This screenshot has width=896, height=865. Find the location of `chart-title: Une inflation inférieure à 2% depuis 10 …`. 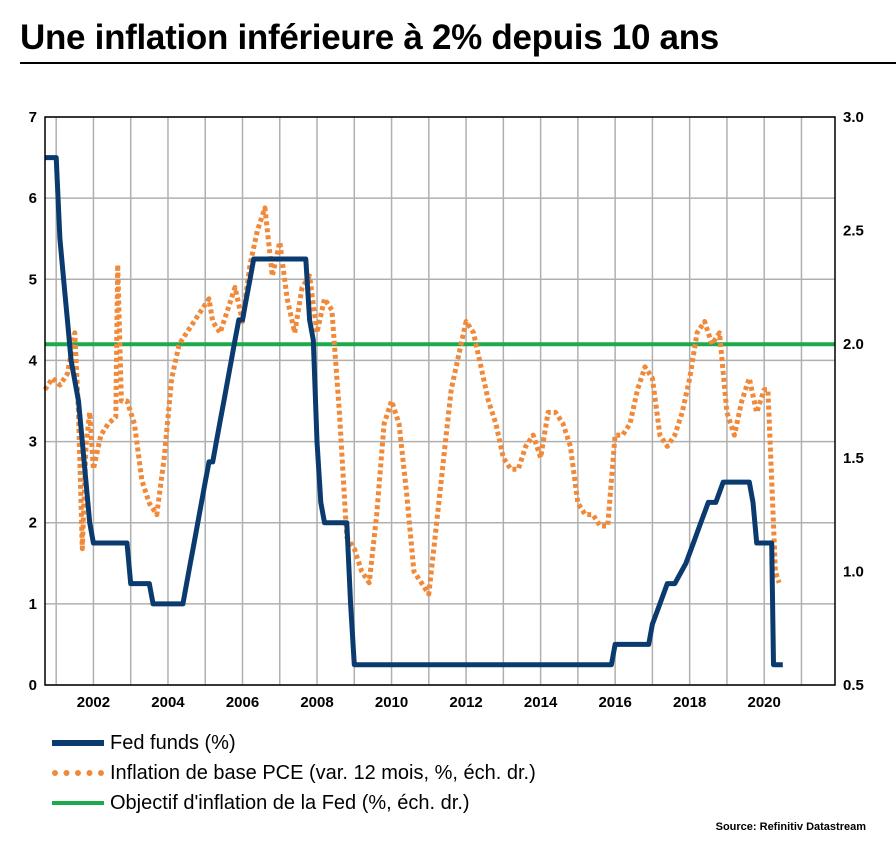

chart-title: Une inflation inférieure à 2% depuis 10 … is located at coordinates (369, 37).